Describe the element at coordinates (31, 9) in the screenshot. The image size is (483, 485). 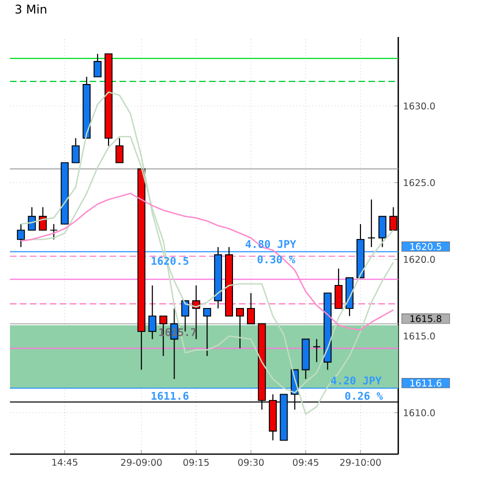
I see `chart-title: 3 Min` at that location.